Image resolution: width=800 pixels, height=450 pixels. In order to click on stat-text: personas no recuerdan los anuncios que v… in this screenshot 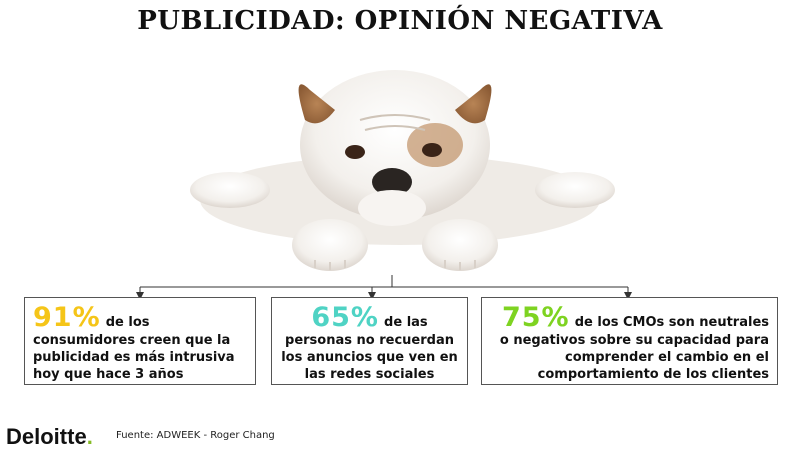, I will do `click(369, 357)`.